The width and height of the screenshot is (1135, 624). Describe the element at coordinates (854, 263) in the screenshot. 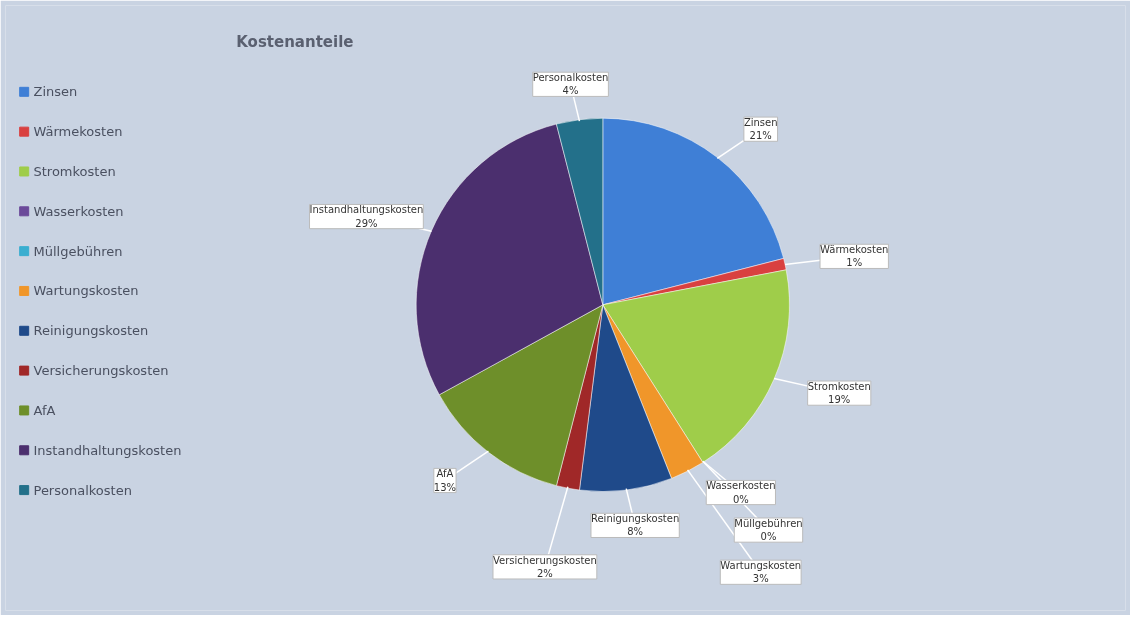

I see `data-label: 1%` at that location.